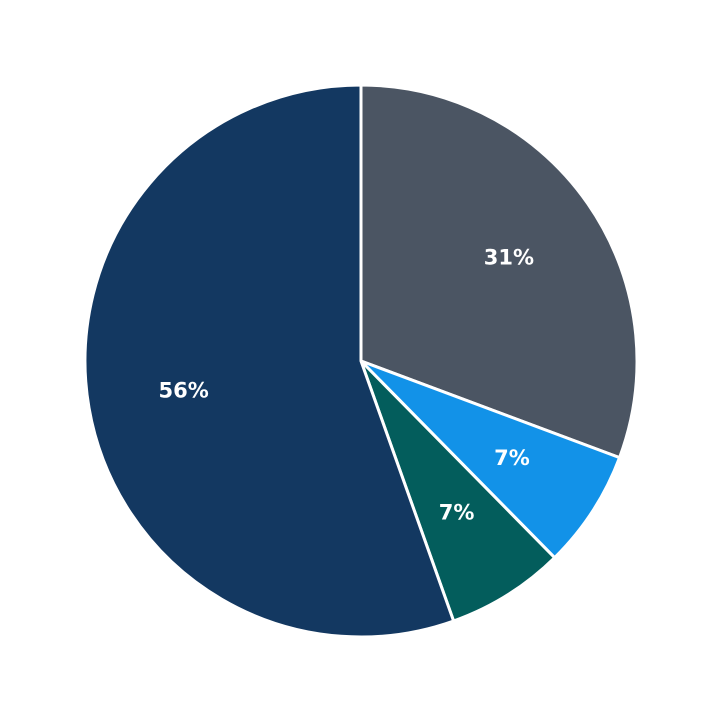 This screenshot has width=723, height=723. What do you see at coordinates (183, 391) in the screenshot?
I see `data-label: 56%` at bounding box center [183, 391].